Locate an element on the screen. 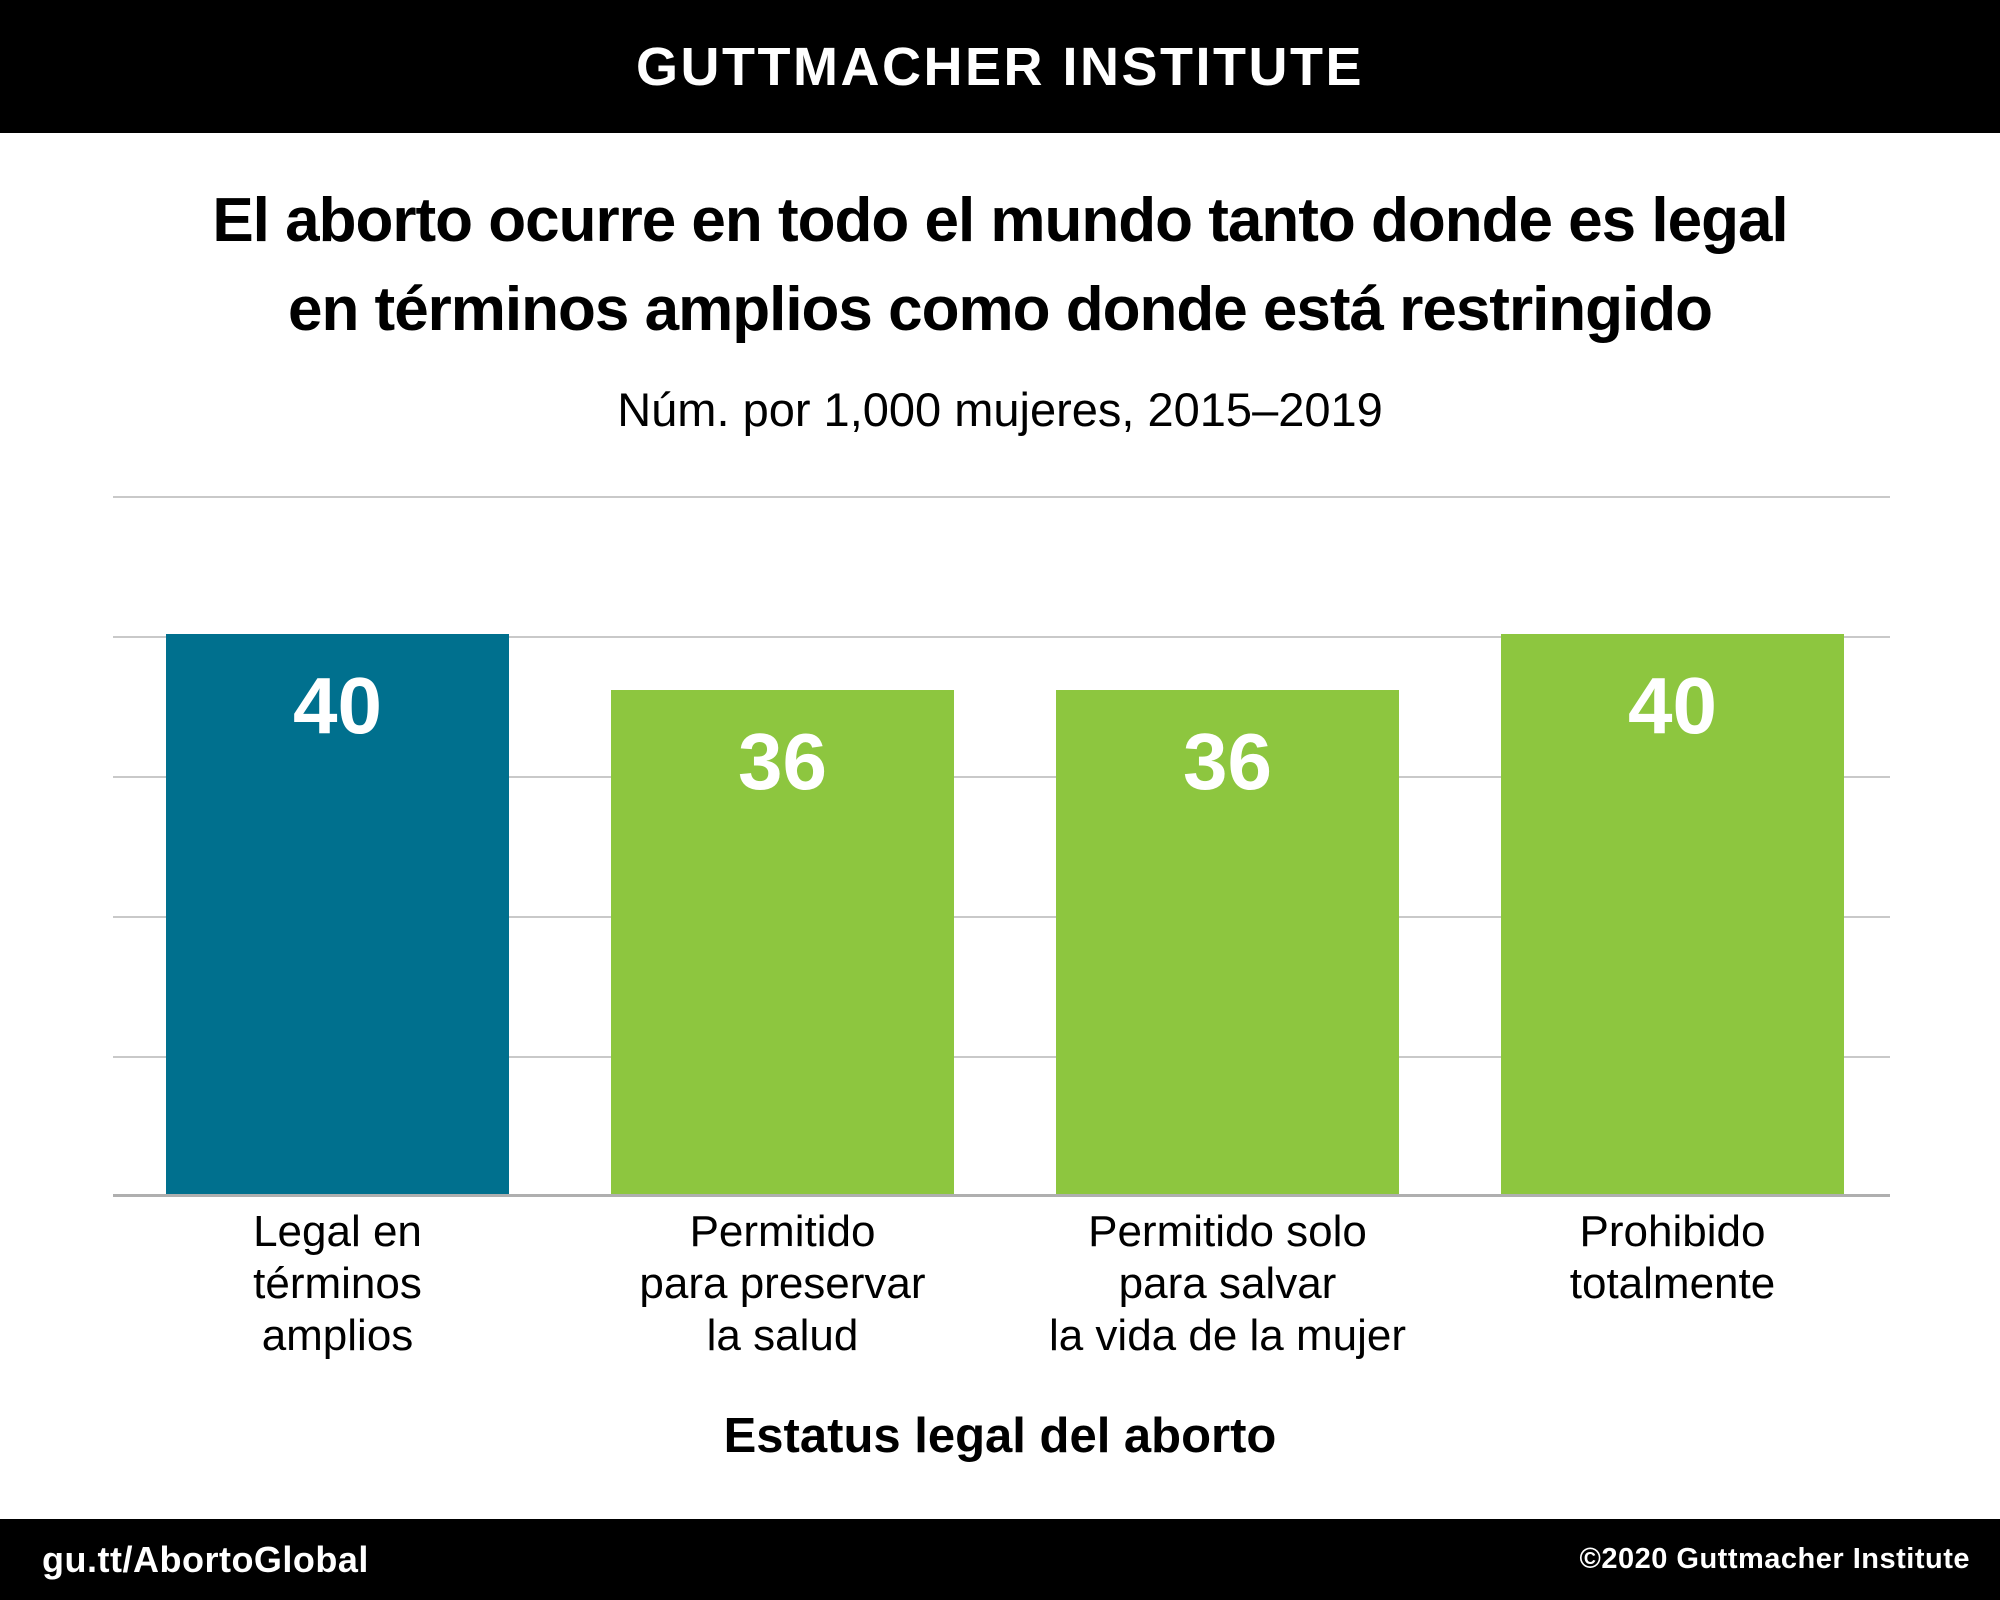  chart-subtitle: Núm. por 1,000 mujeres, 2015–2019 is located at coordinates (1000, 409).